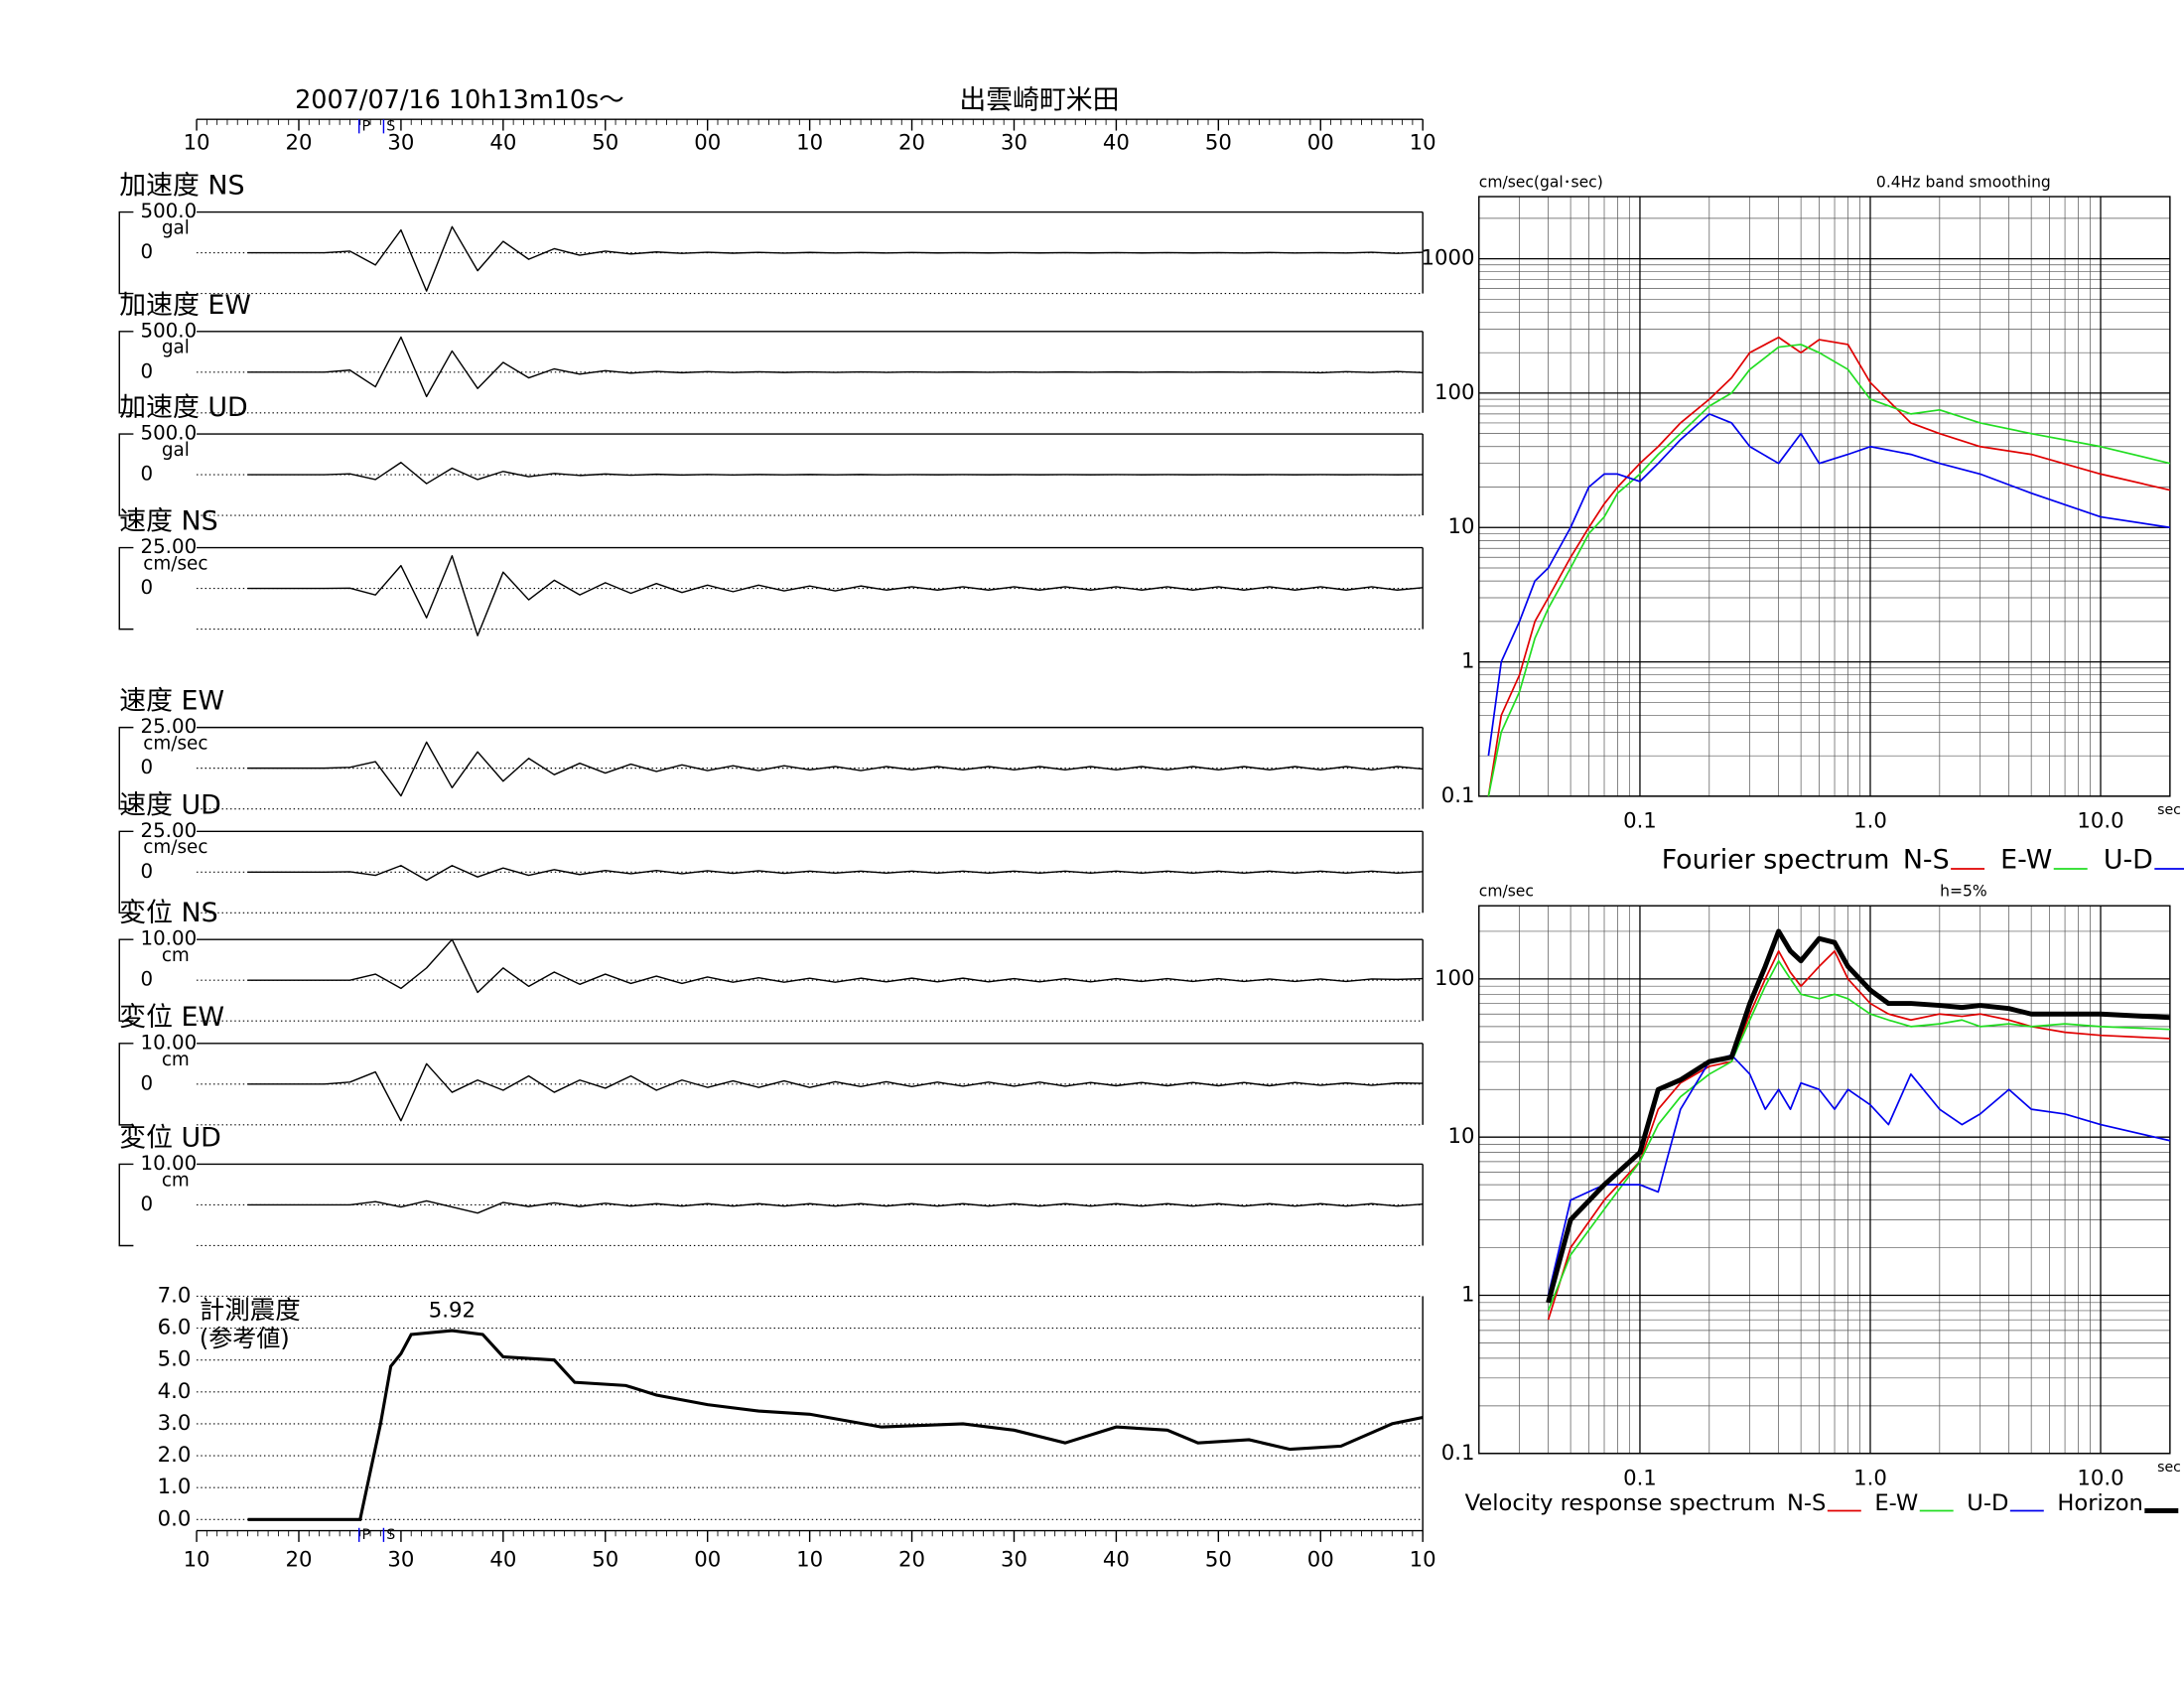 Image resolution: width=2184 pixels, height=1688 pixels. Describe the element at coordinates (835, 1425) in the screenshot. I see `intensity-line` at that location.